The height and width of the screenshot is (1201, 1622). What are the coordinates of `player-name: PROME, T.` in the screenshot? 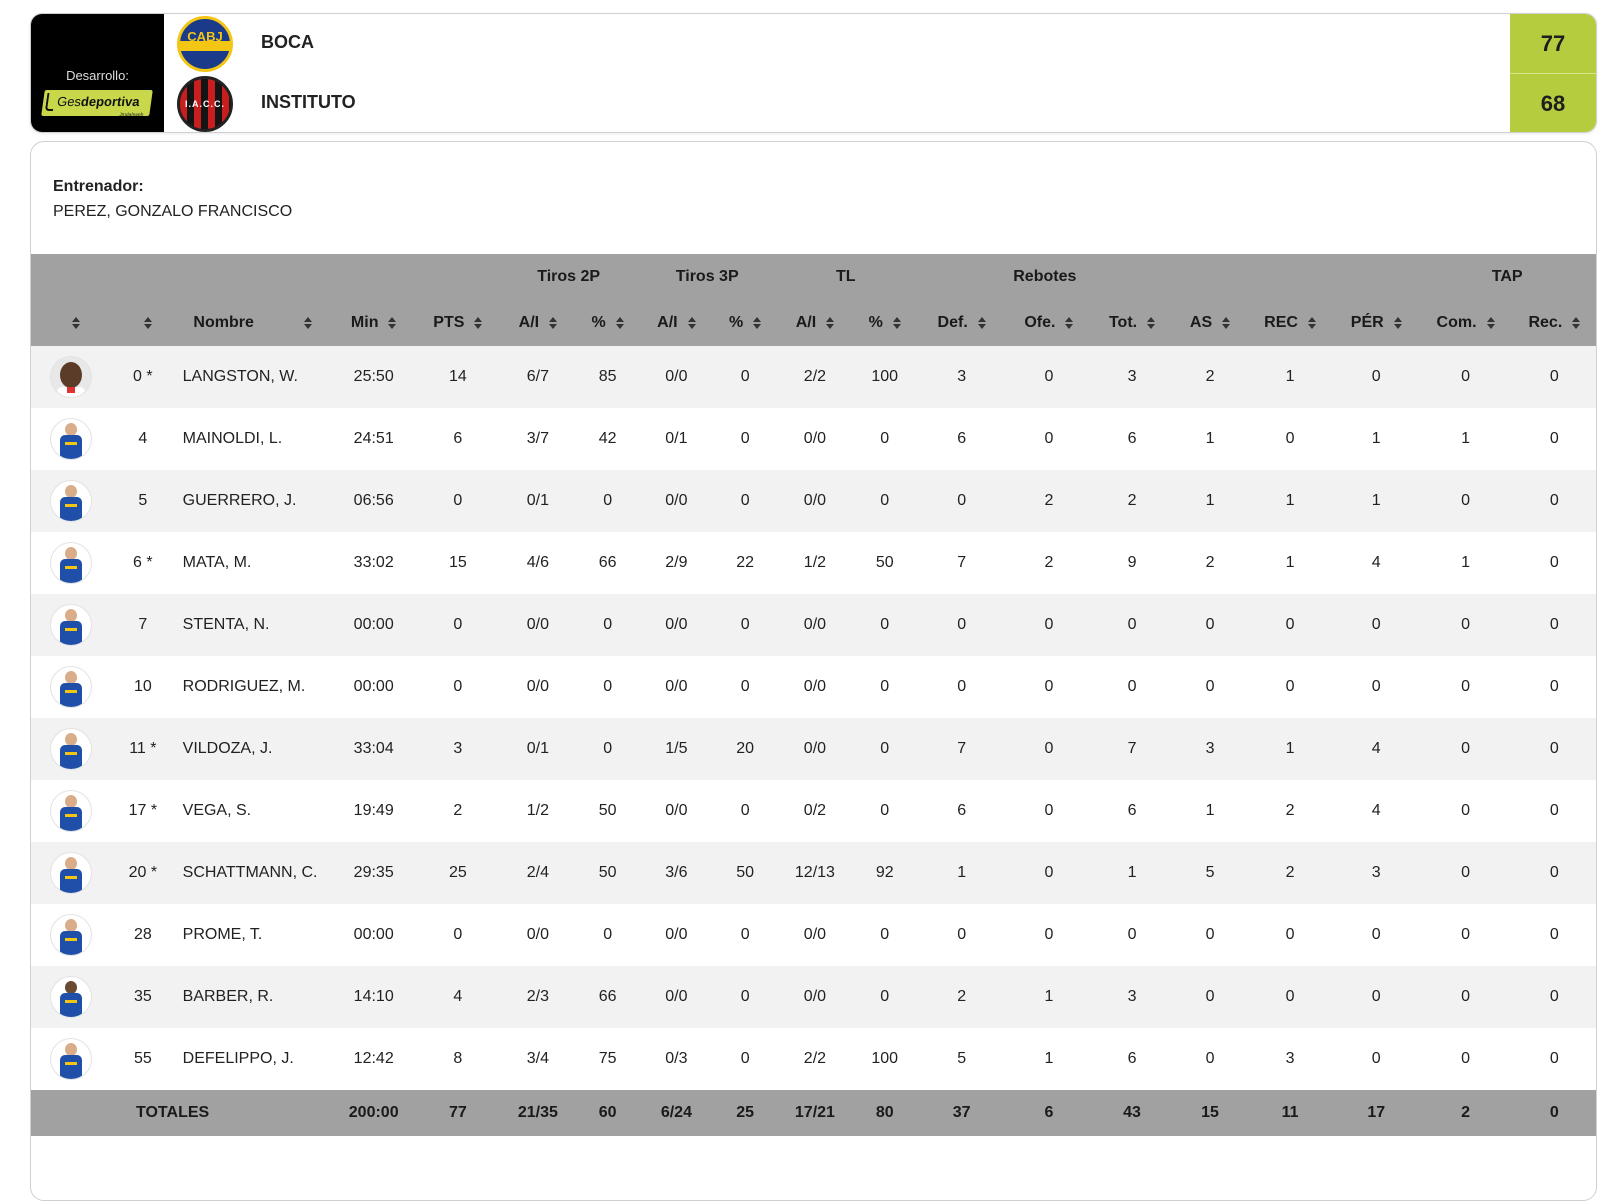 It's located at (222, 934).